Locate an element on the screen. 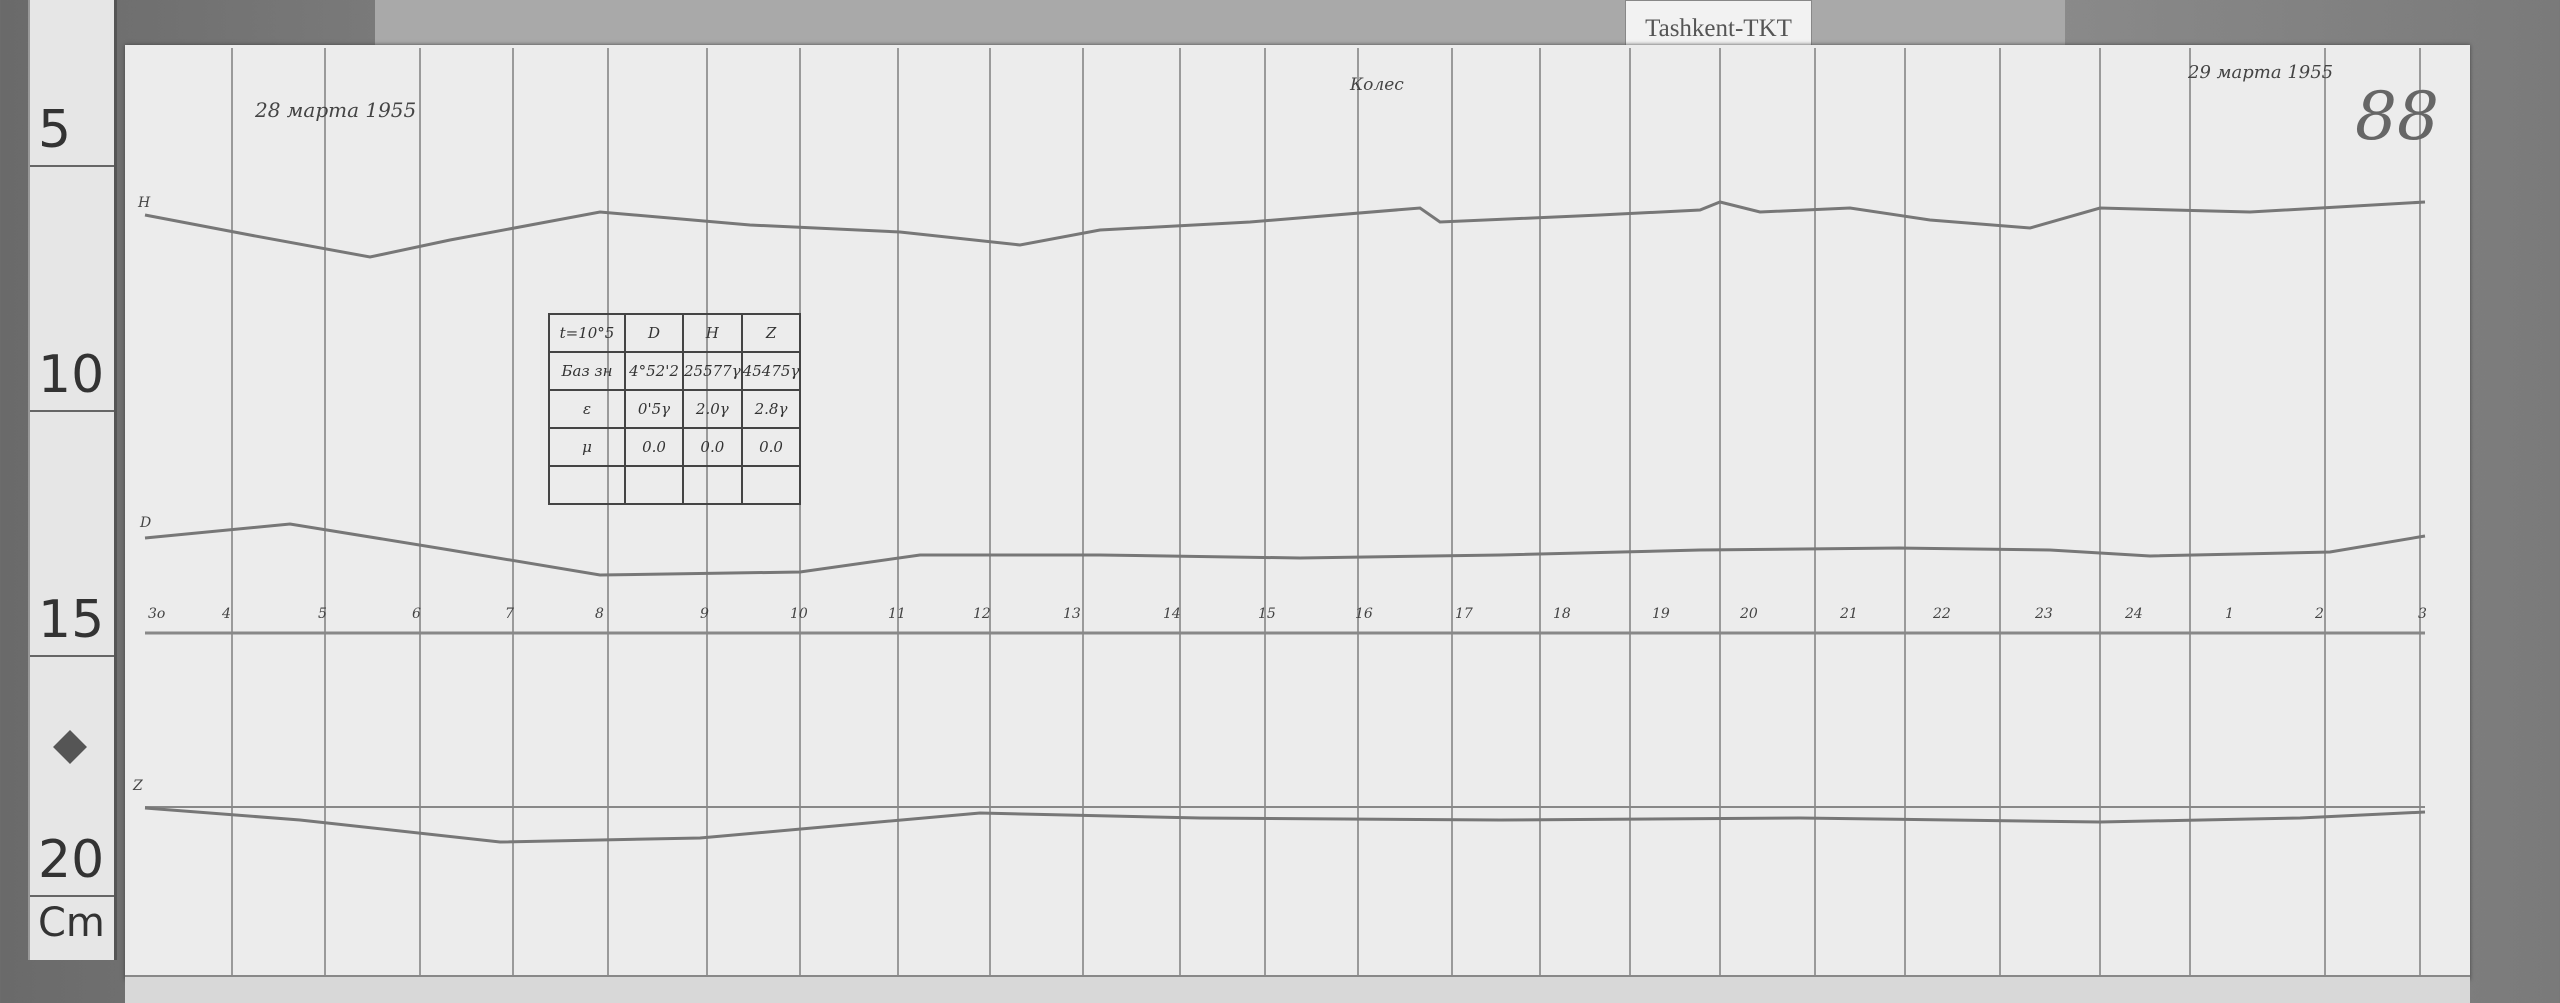  ruler-label: 20 is located at coordinates (71, 860).